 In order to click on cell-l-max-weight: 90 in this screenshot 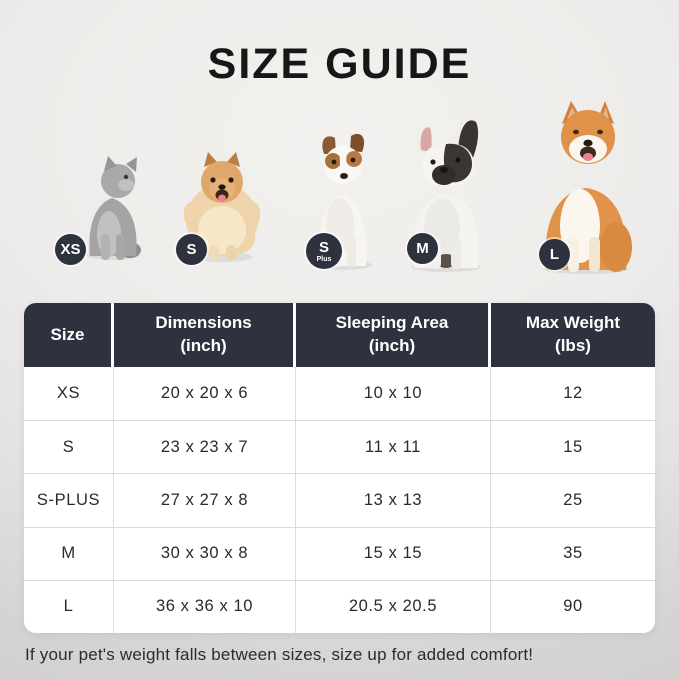, I will do `click(573, 606)`.